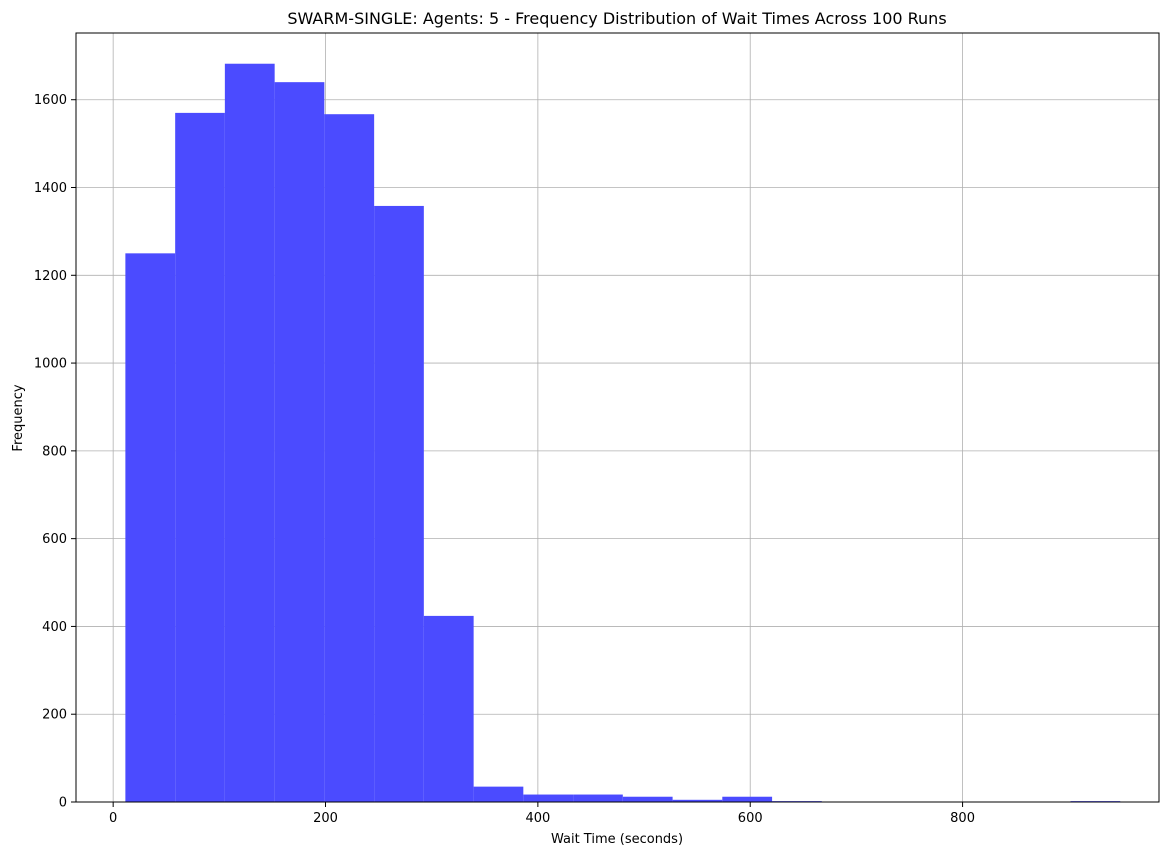 This screenshot has width=1169, height=855. What do you see at coordinates (50, 364) in the screenshot?
I see `y-tick-label: 1000` at bounding box center [50, 364].